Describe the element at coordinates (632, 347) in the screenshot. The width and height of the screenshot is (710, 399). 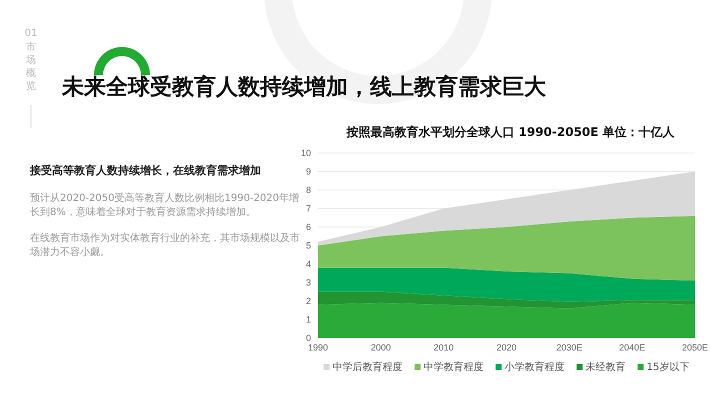
I see `x-tick-label: 2040E` at that location.